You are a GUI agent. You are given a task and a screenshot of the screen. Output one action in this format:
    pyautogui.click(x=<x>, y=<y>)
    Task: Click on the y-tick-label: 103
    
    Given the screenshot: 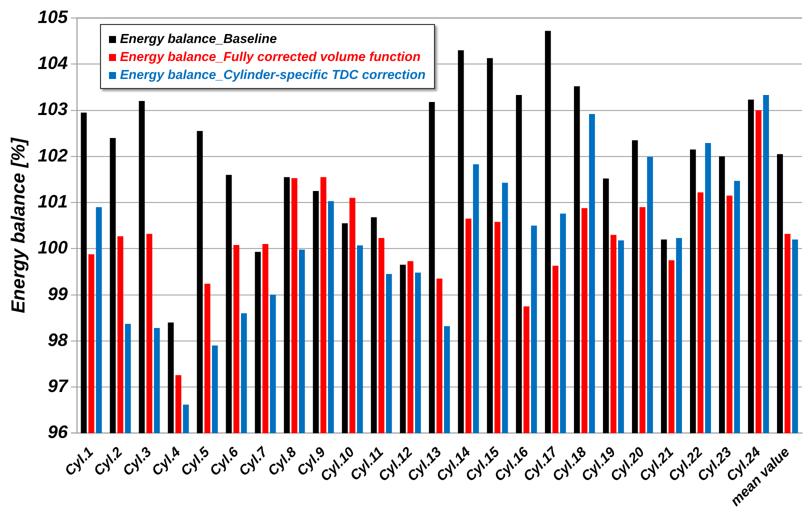 What is the action you would take?
    pyautogui.click(x=53, y=109)
    